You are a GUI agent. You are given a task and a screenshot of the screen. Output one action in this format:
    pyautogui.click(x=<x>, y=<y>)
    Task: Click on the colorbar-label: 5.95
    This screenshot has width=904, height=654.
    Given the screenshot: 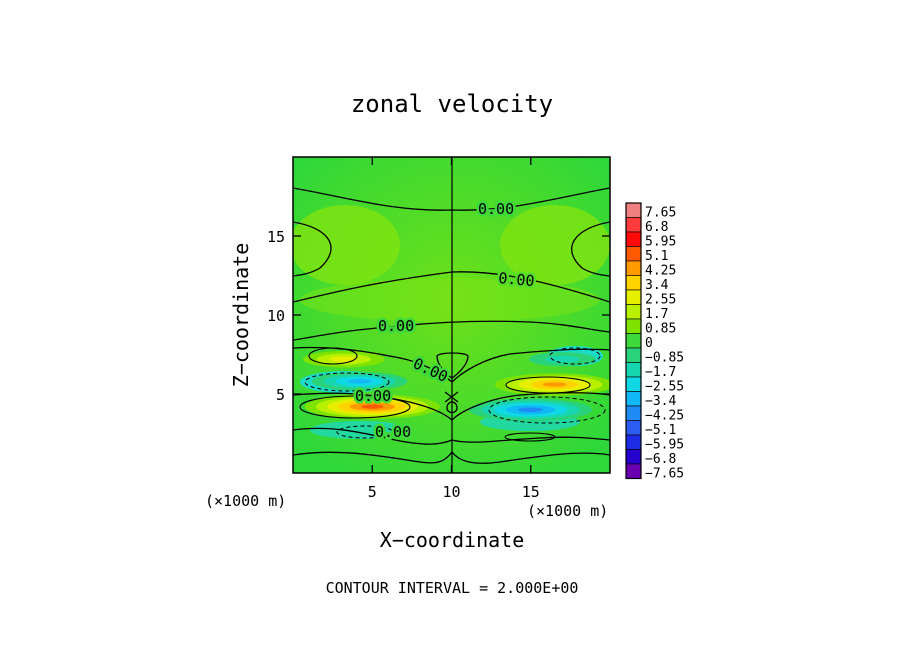 What is the action you would take?
    pyautogui.click(x=660, y=242)
    